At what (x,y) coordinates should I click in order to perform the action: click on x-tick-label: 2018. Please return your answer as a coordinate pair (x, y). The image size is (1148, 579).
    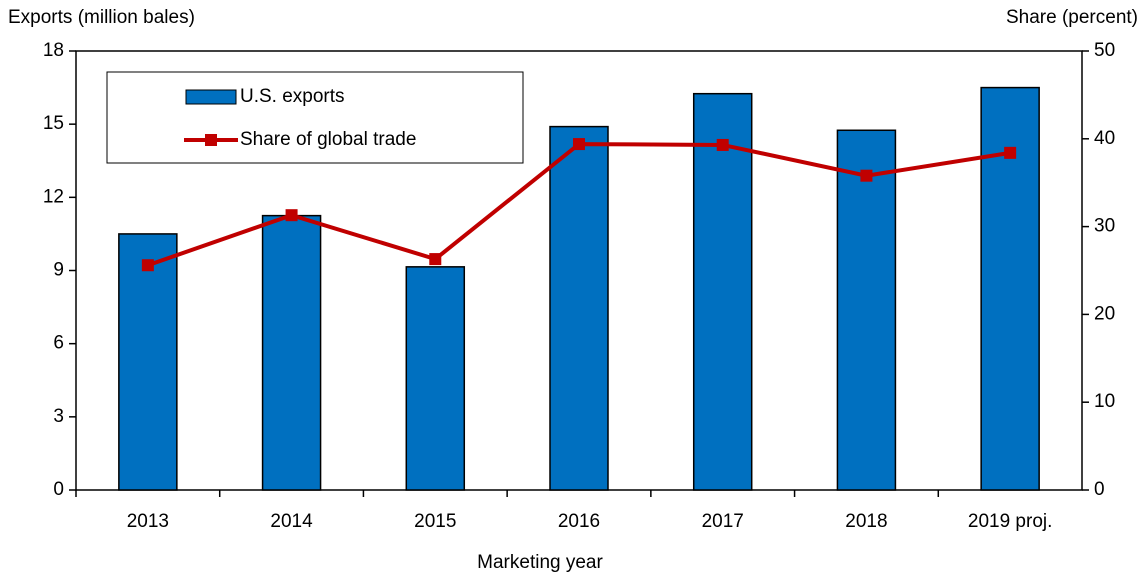
    Looking at the image, I should click on (866, 521).